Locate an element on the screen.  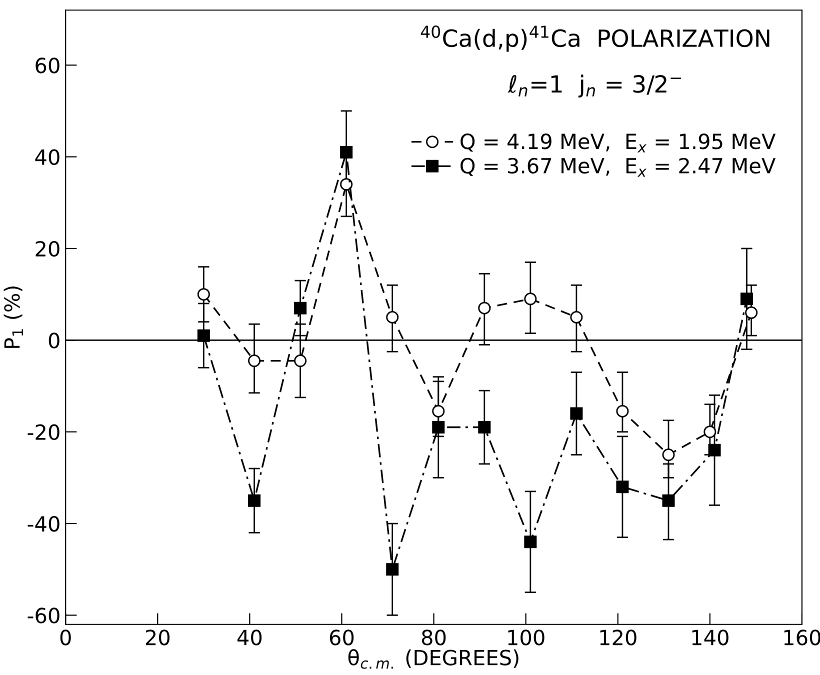
x-tick-label: 80 is located at coordinates (434, 638).